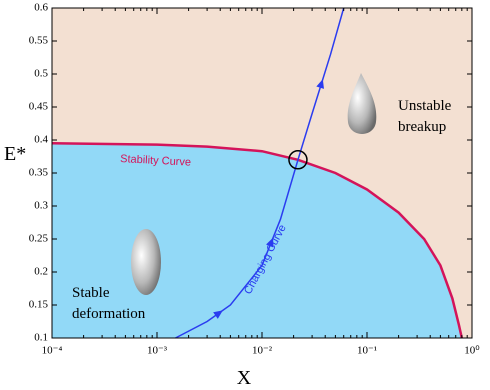 Image resolution: width=490 pixels, height=390 pixels. I want to click on y-tick-label: 0.25, so click(39, 239).